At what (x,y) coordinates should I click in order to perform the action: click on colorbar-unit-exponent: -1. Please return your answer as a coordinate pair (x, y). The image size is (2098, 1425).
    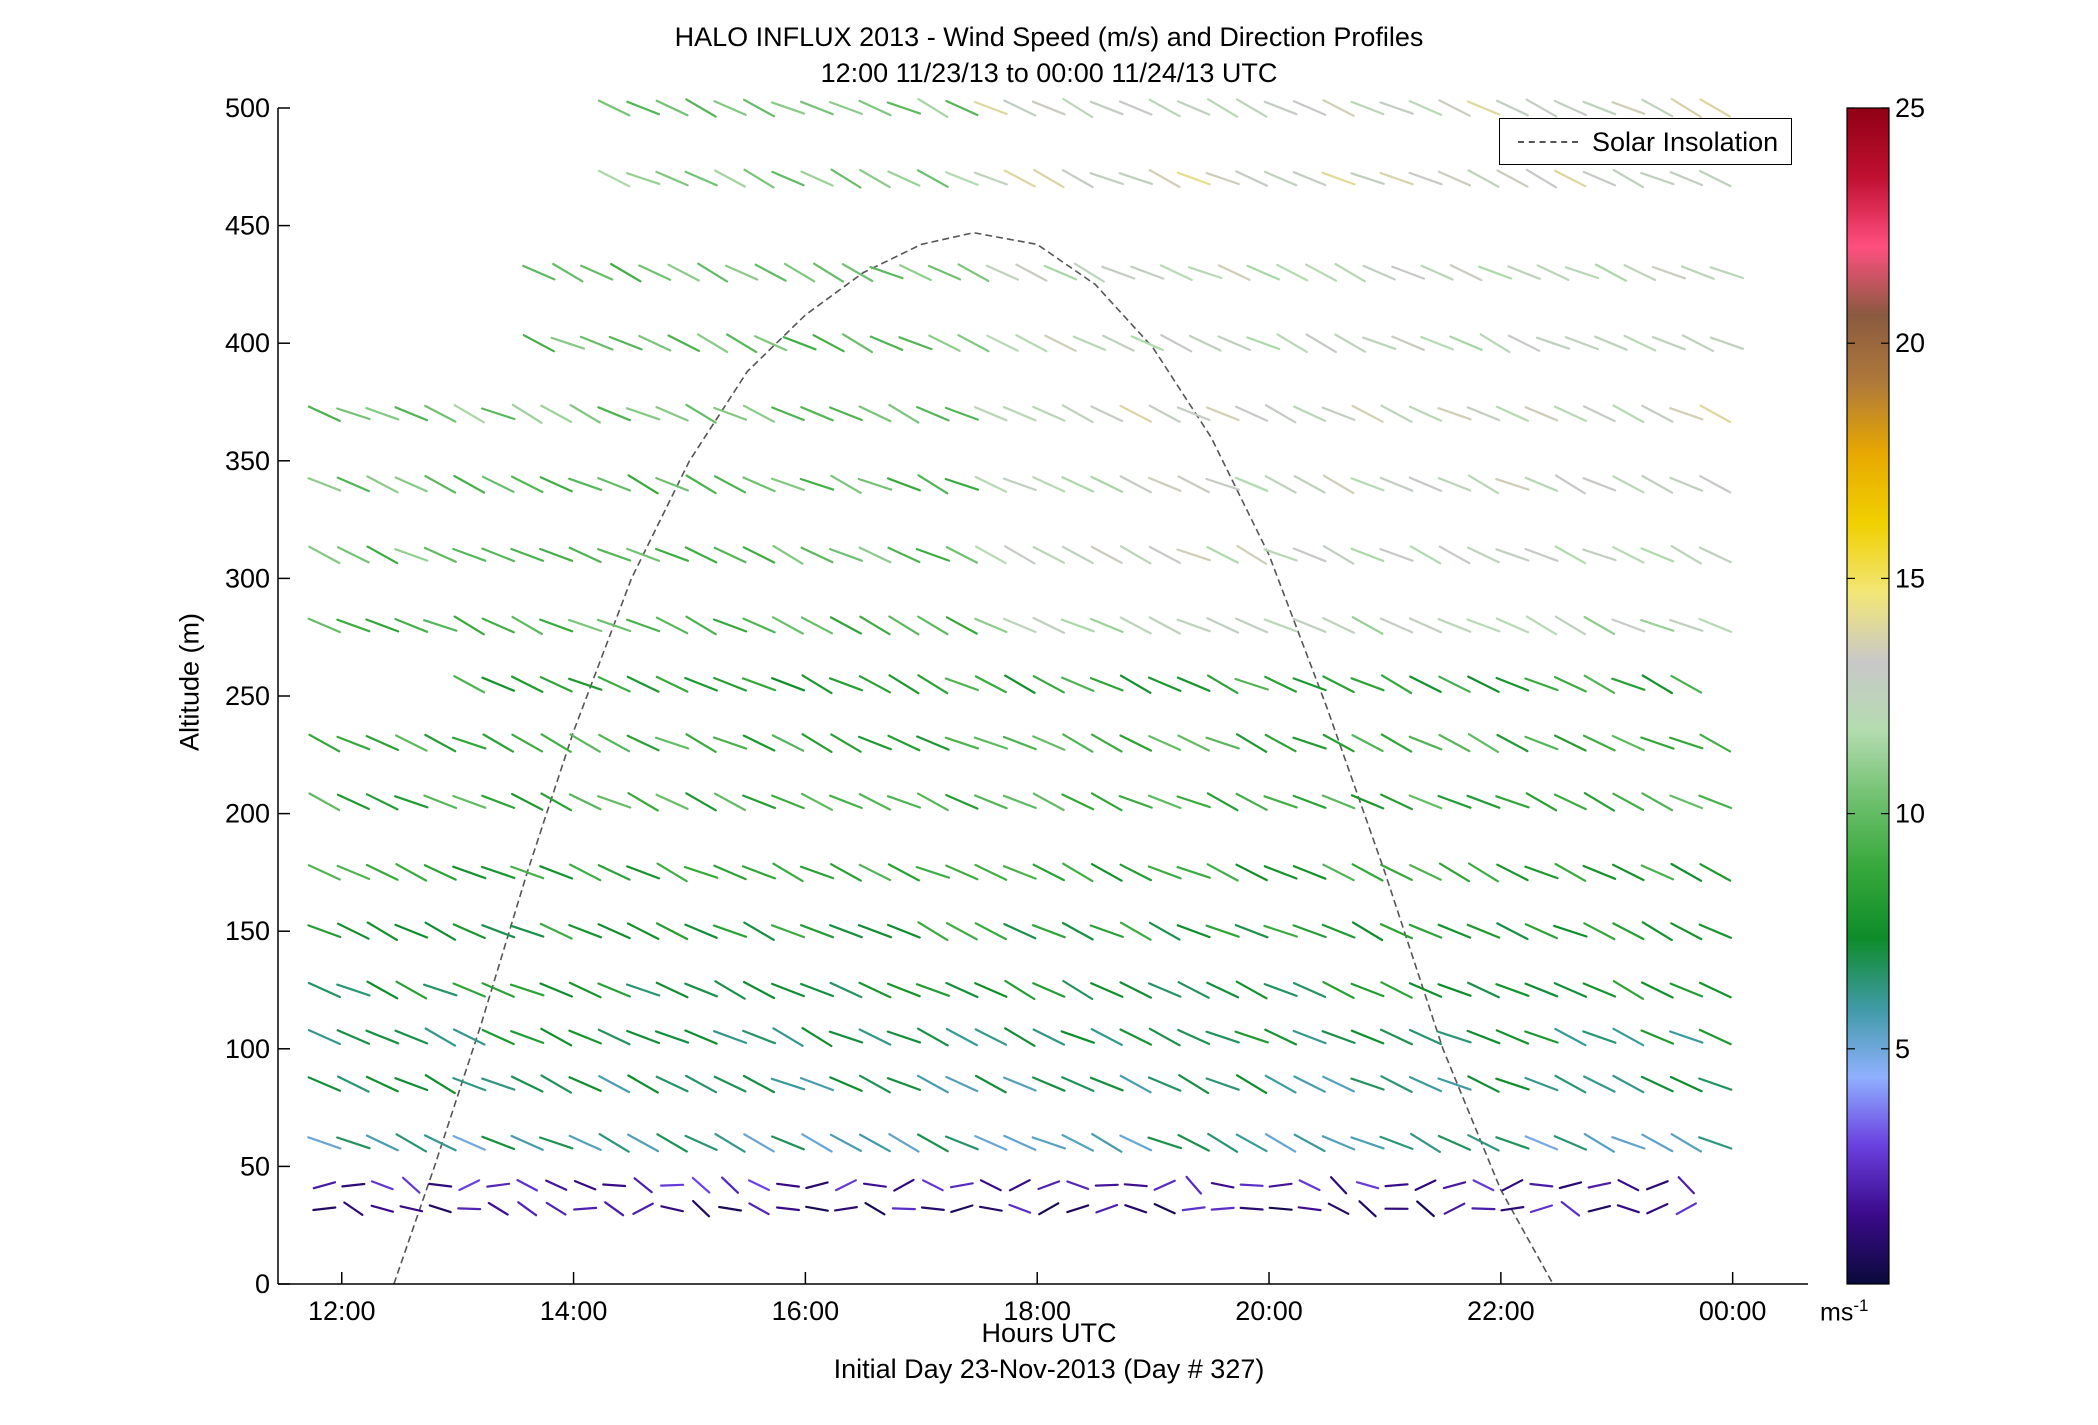
    Looking at the image, I should click on (1861, 1305).